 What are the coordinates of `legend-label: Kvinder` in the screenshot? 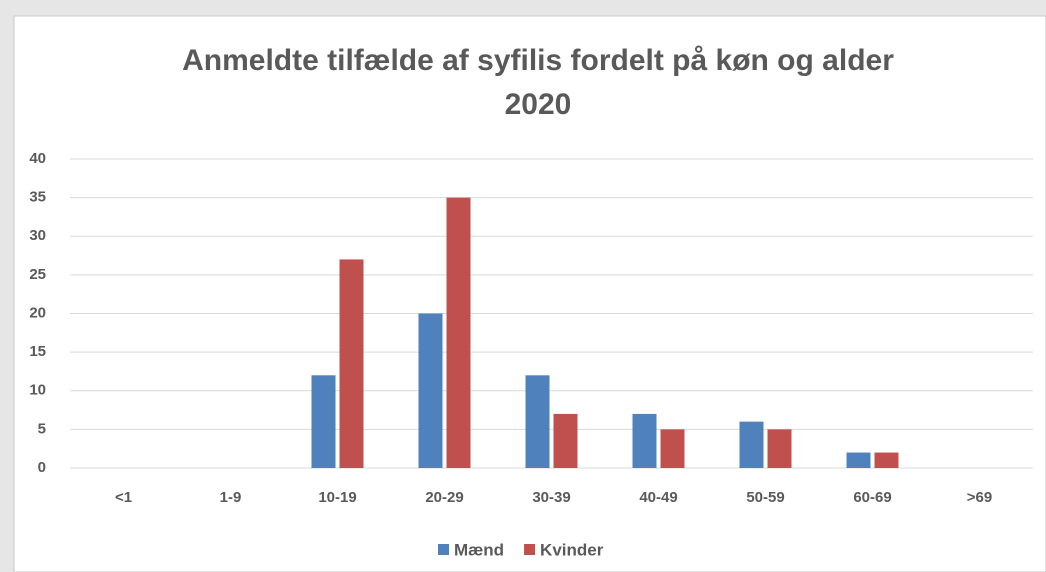 It's located at (572, 549).